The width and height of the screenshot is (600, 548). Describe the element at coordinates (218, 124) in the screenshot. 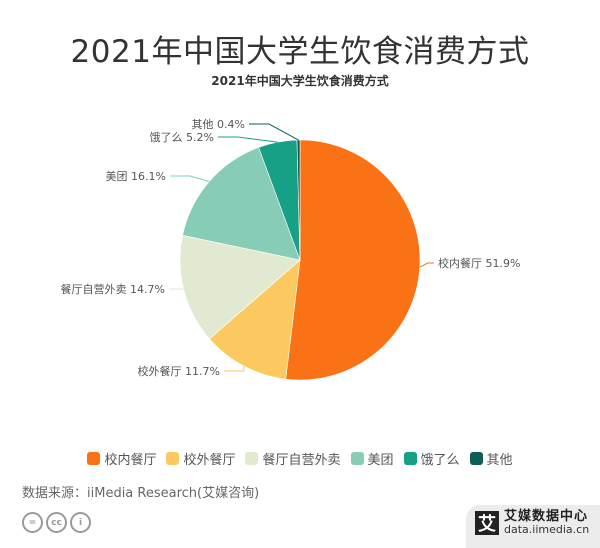

I see `slice-label: 其他 0.4%` at that location.